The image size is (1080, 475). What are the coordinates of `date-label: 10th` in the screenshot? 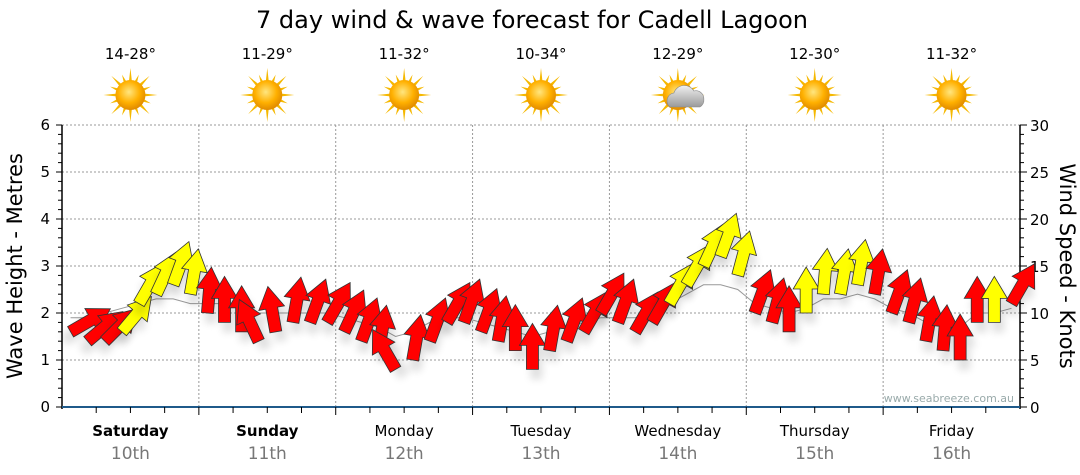 It's located at (130, 454).